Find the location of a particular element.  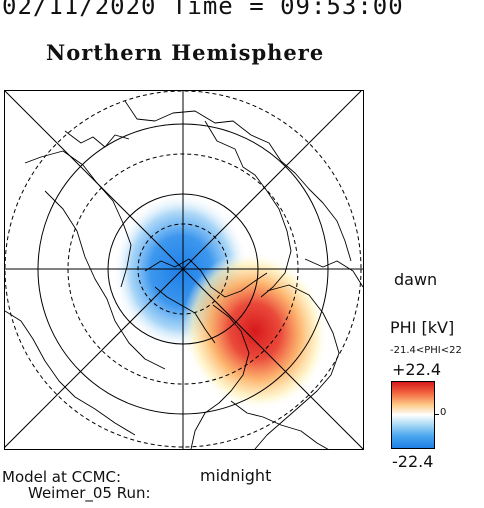

colorbar-variable-label: PHI [kV] is located at coordinates (422, 327).